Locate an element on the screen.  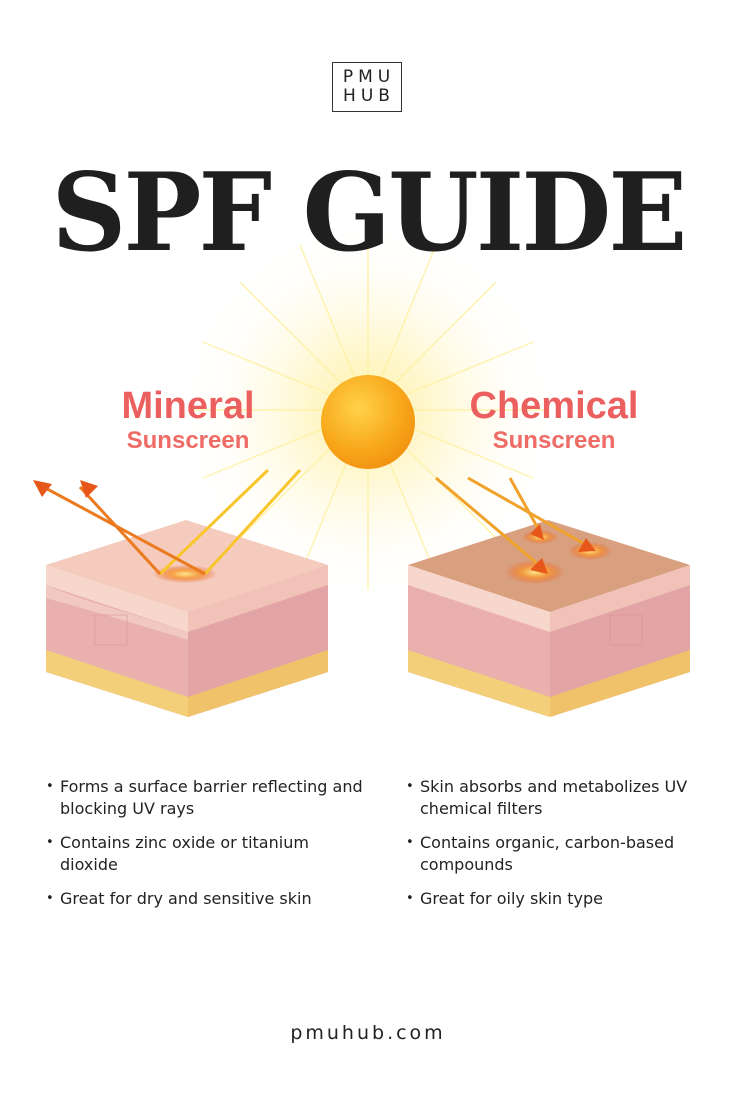
chemical-subtitle: Sunscreen is located at coordinates (554, 440).